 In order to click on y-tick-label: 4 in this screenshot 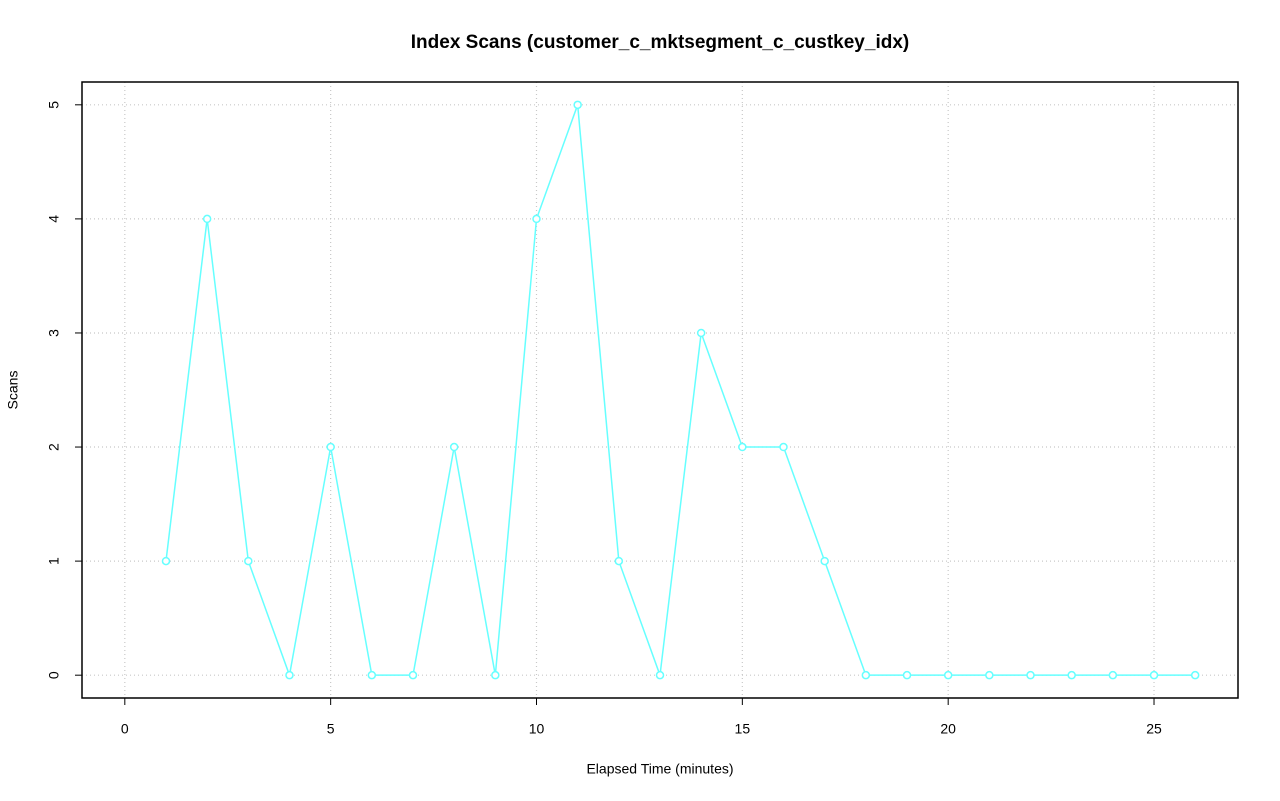, I will do `click(54, 219)`.